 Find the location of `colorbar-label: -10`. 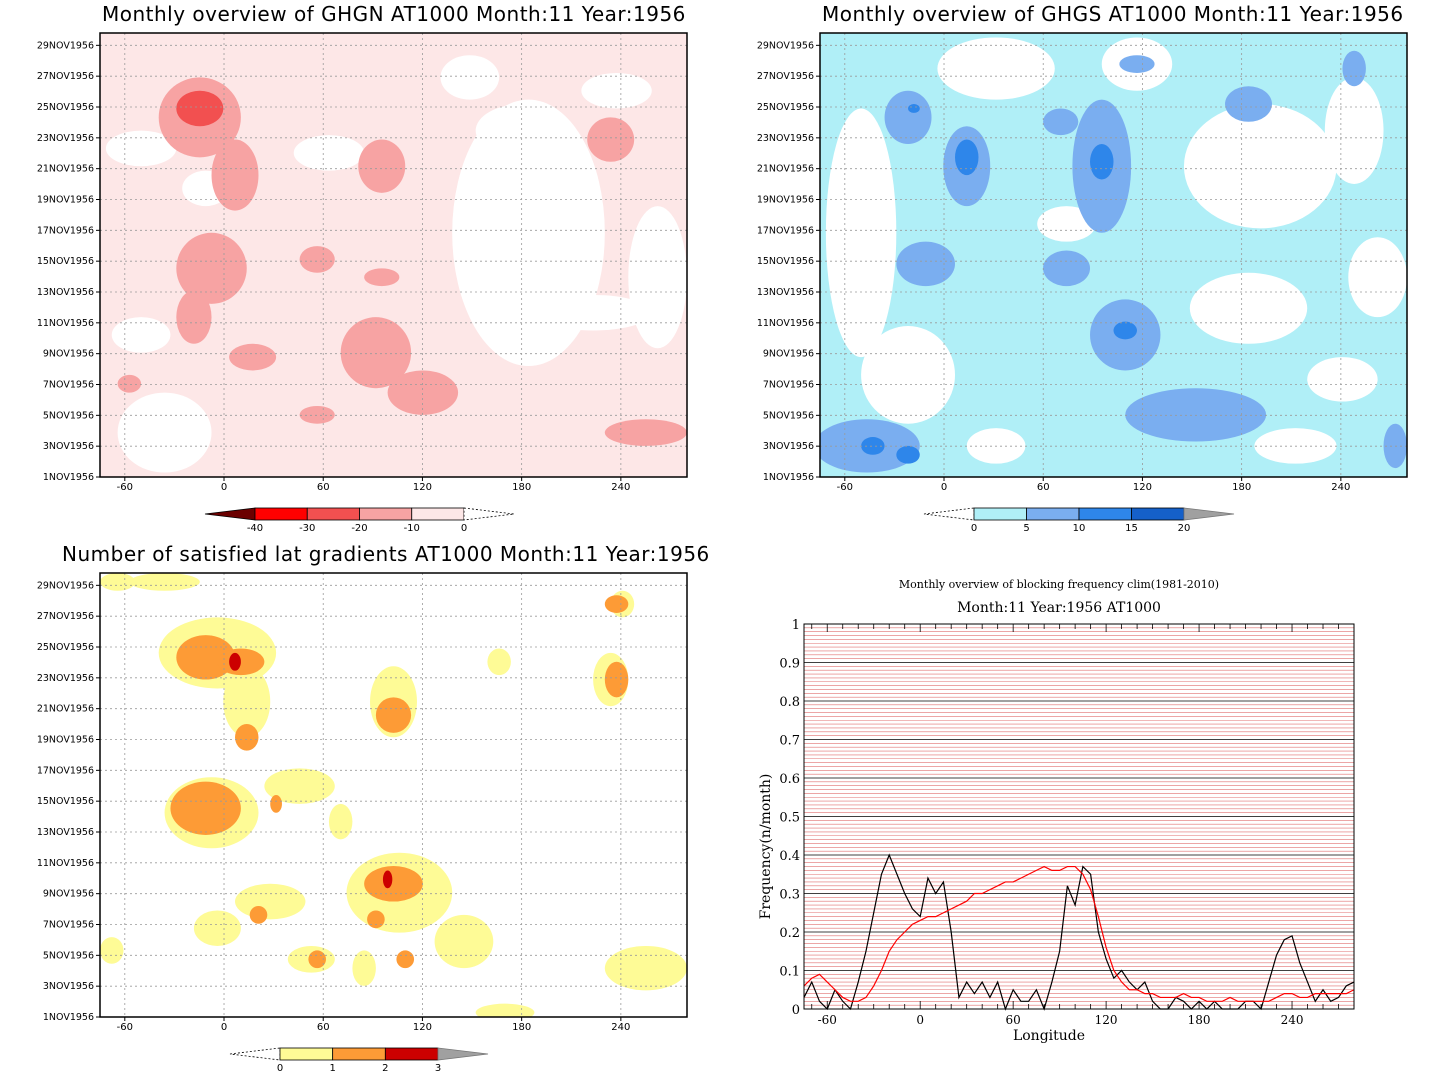

colorbar-label: -10 is located at coordinates (412, 528).